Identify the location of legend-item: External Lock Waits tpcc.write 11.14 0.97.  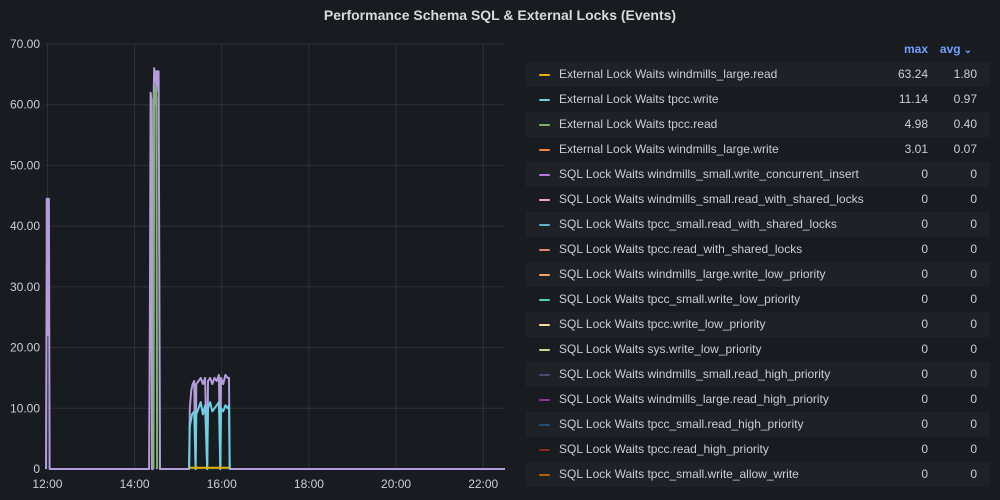
(758, 99).